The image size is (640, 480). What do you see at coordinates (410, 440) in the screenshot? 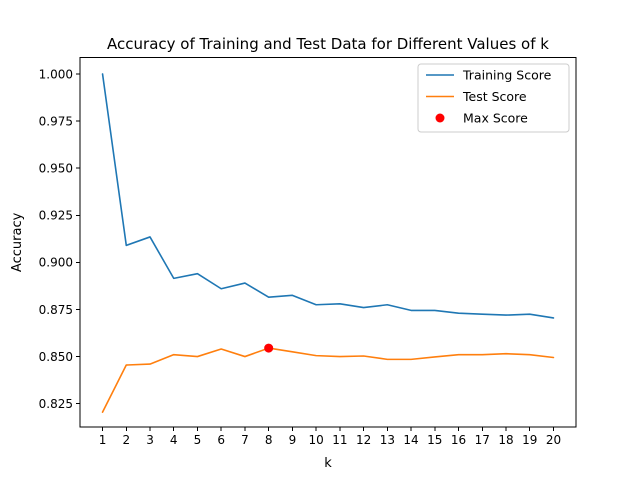
I see `x-tick-label: 14` at bounding box center [410, 440].